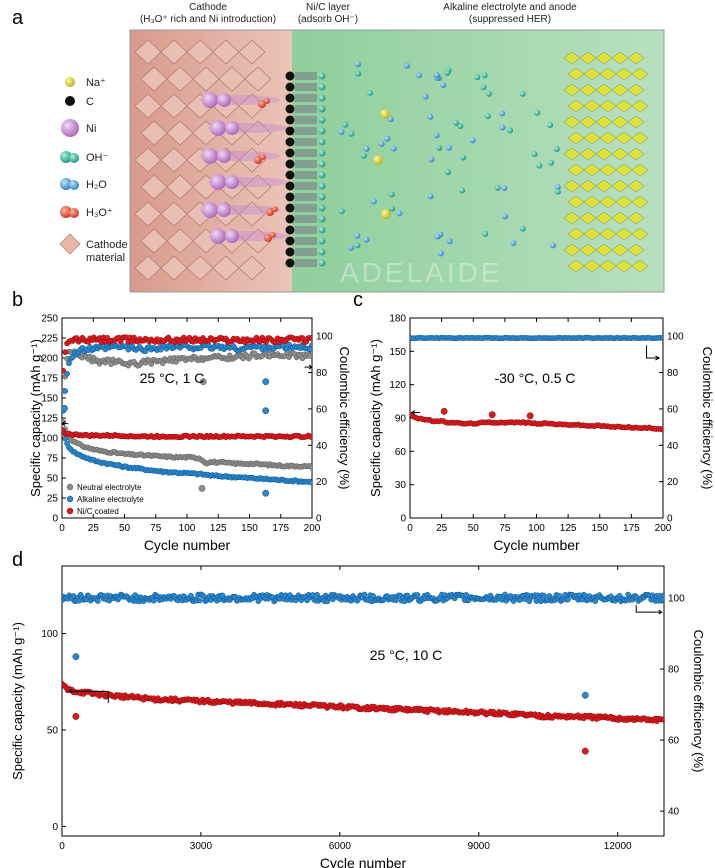 The width and height of the screenshot is (715, 868). Describe the element at coordinates (631, 528) in the screenshot. I see `x-tick-label: 175` at that location.